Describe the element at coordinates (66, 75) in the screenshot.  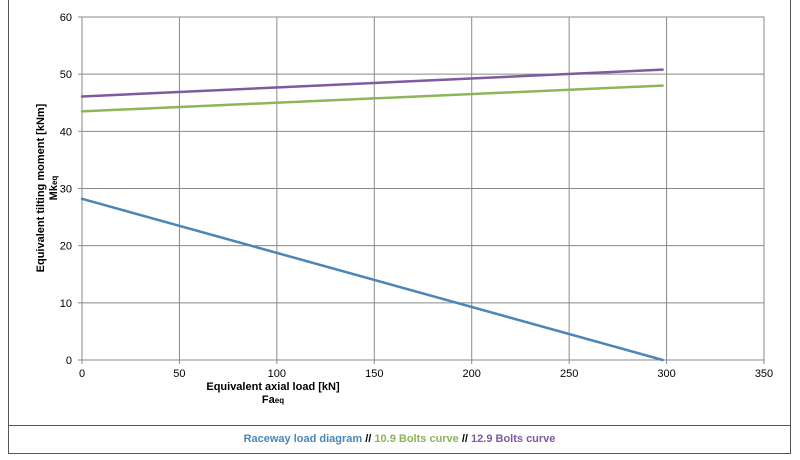
I see `y-tick-label: 50` at that location.